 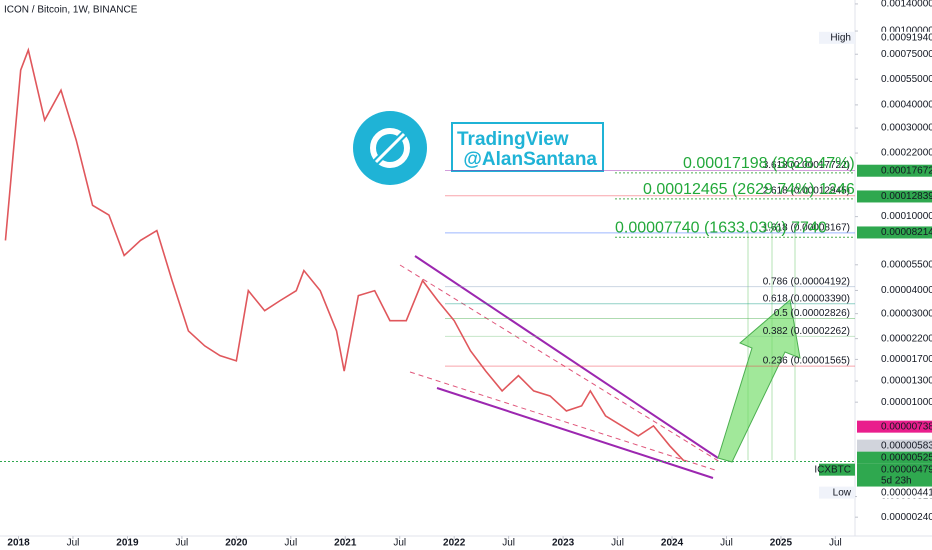 What do you see at coordinates (906, 128) in the screenshot?
I see `y-tick-label: 0.00030000` at bounding box center [906, 128].